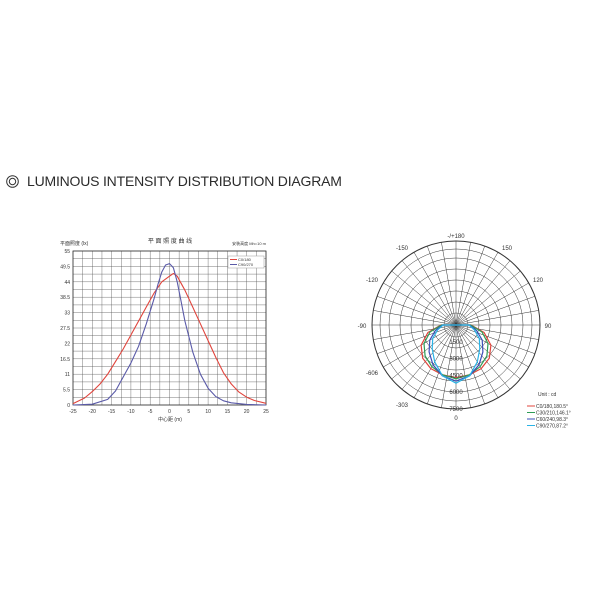  I want to click on radial-label: 1500, so click(456, 343).